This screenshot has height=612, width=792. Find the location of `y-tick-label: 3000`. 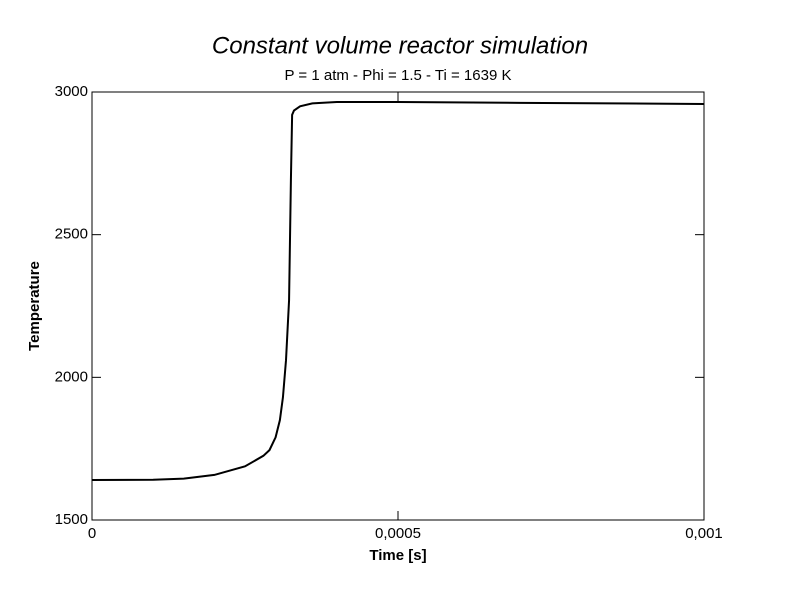

y-tick-label: 3000 is located at coordinates (71, 91).